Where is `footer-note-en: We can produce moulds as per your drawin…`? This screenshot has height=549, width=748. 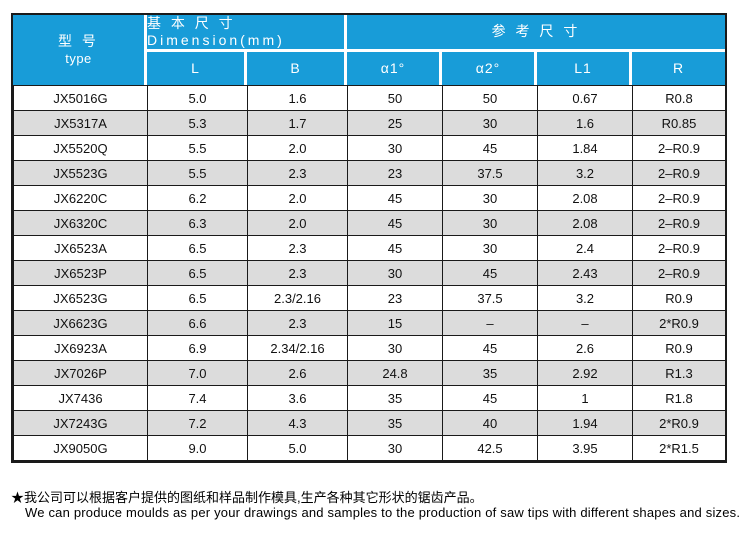
footer-note-en: We can produce moulds as per your drawin… is located at coordinates (383, 513).